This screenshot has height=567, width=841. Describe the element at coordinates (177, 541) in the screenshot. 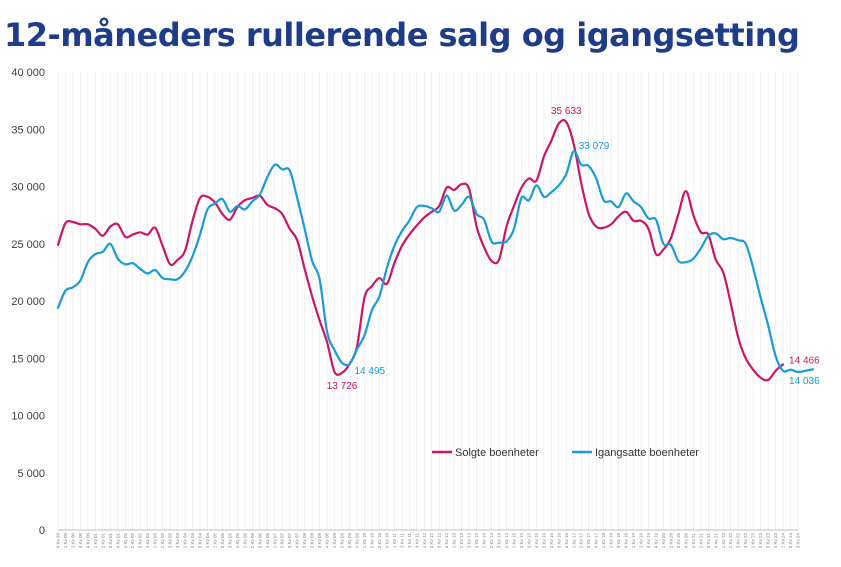

I see `x-tick-label: 4 Kv 03` at that location.